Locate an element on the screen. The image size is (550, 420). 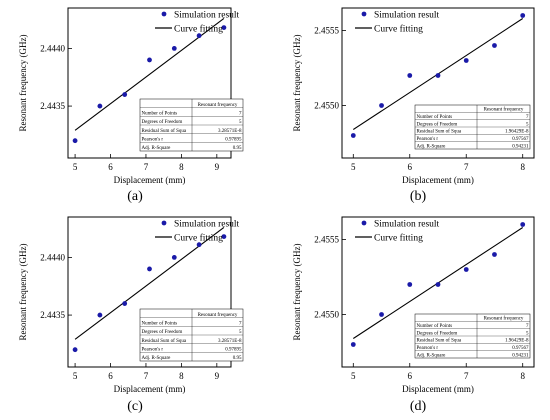
plot-frame is located at coordinates (438, 292).